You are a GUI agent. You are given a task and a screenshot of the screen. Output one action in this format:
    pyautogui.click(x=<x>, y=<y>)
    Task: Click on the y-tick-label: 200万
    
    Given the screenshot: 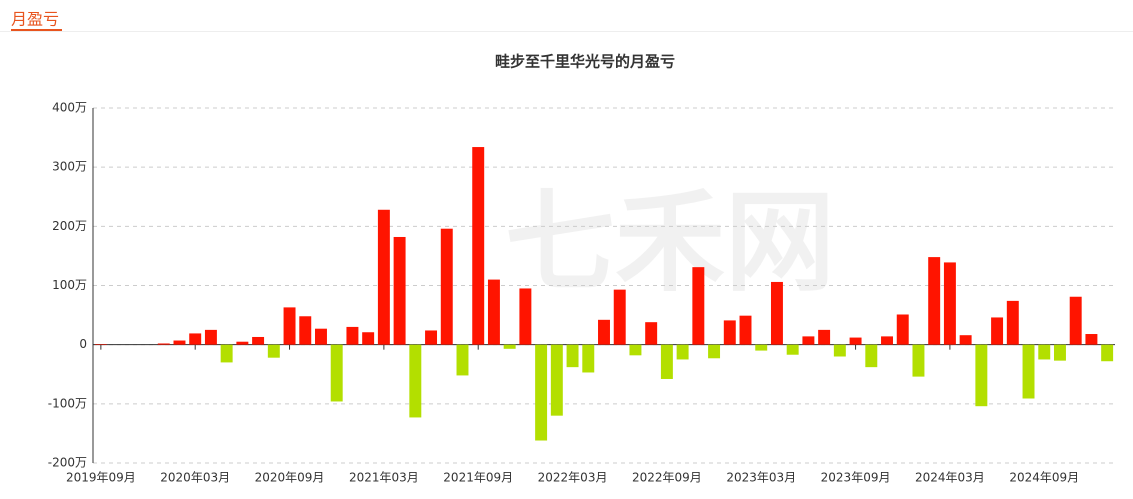 What is the action you would take?
    pyautogui.click(x=69, y=226)
    